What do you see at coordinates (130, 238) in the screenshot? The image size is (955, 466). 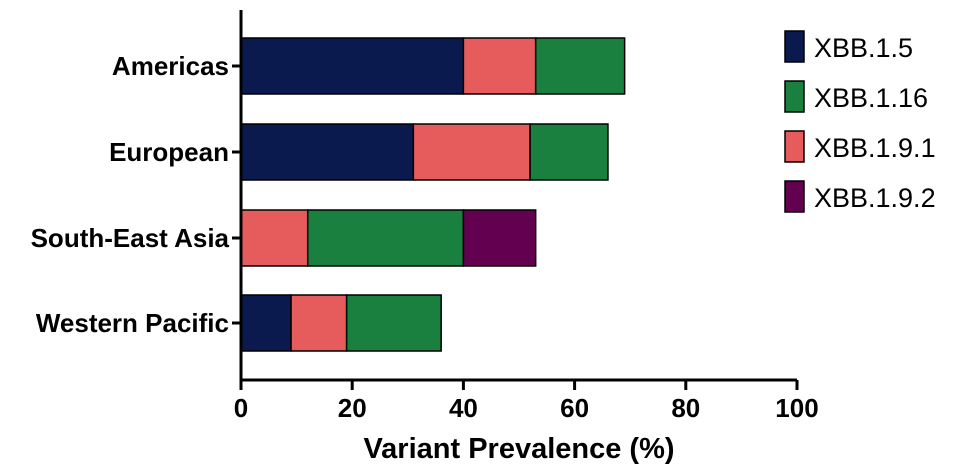 I see `category-label: South-East Asia` at bounding box center [130, 238].